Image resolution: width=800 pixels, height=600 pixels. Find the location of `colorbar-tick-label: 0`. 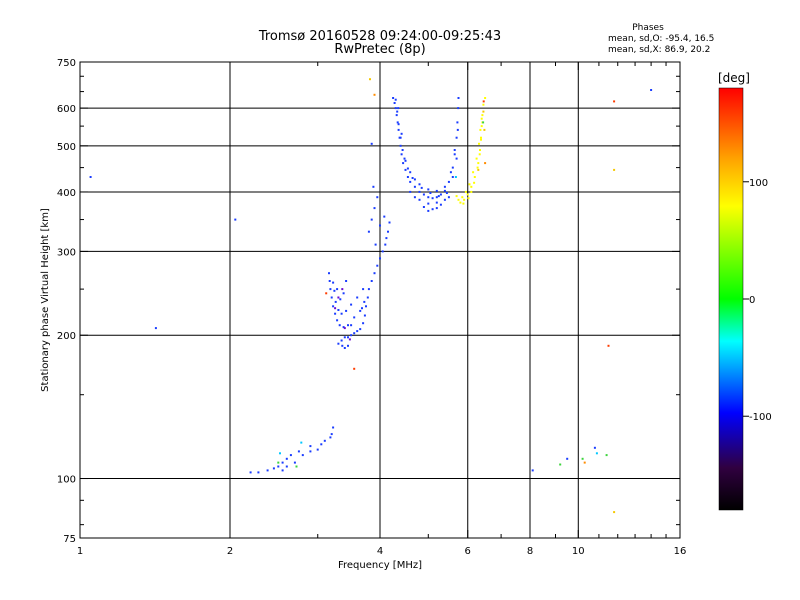

colorbar-tick-label: 0 is located at coordinates (752, 300).